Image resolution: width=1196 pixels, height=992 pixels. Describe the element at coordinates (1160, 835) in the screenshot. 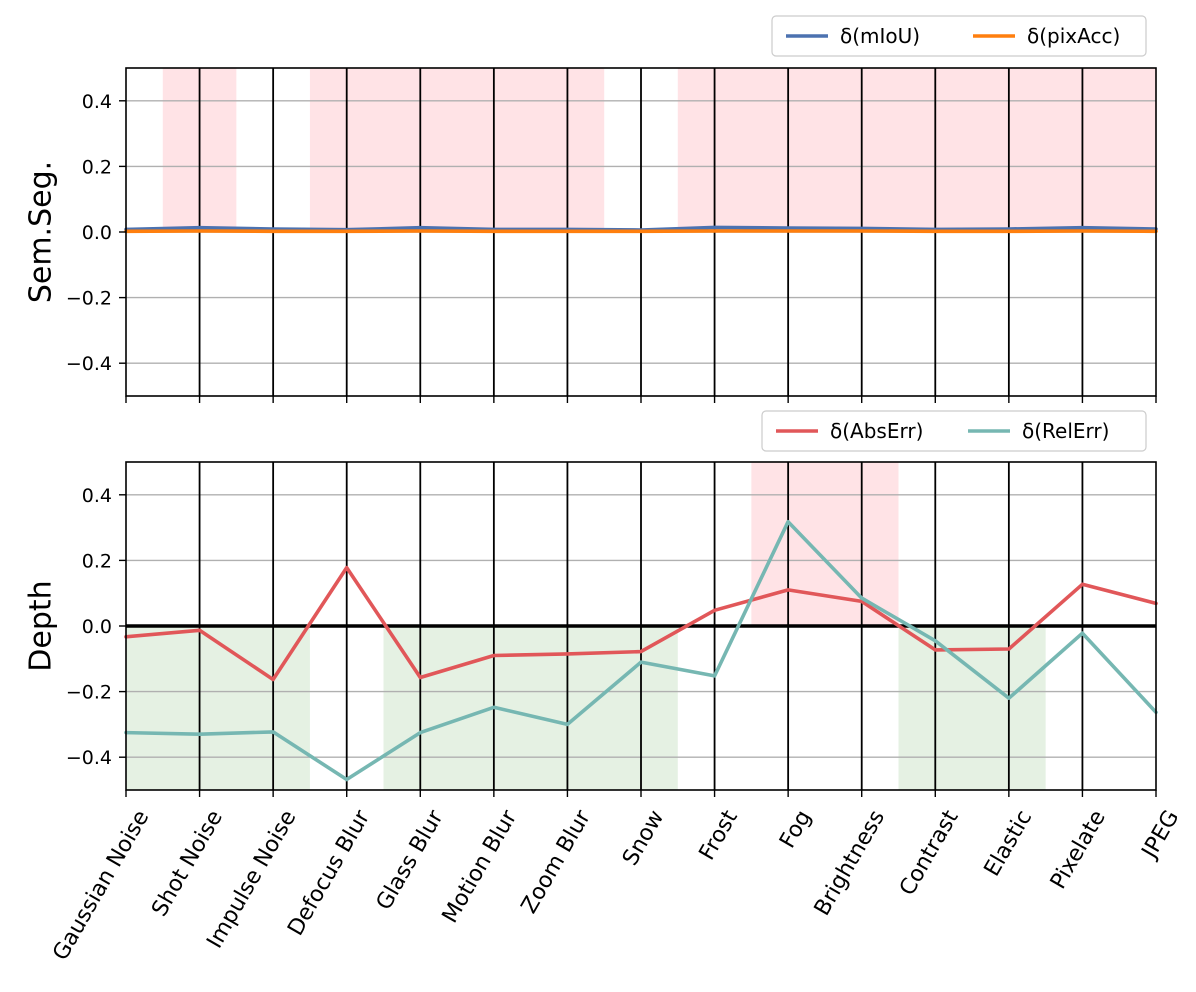

I see `x-tick-label-14: JPEG` at that location.